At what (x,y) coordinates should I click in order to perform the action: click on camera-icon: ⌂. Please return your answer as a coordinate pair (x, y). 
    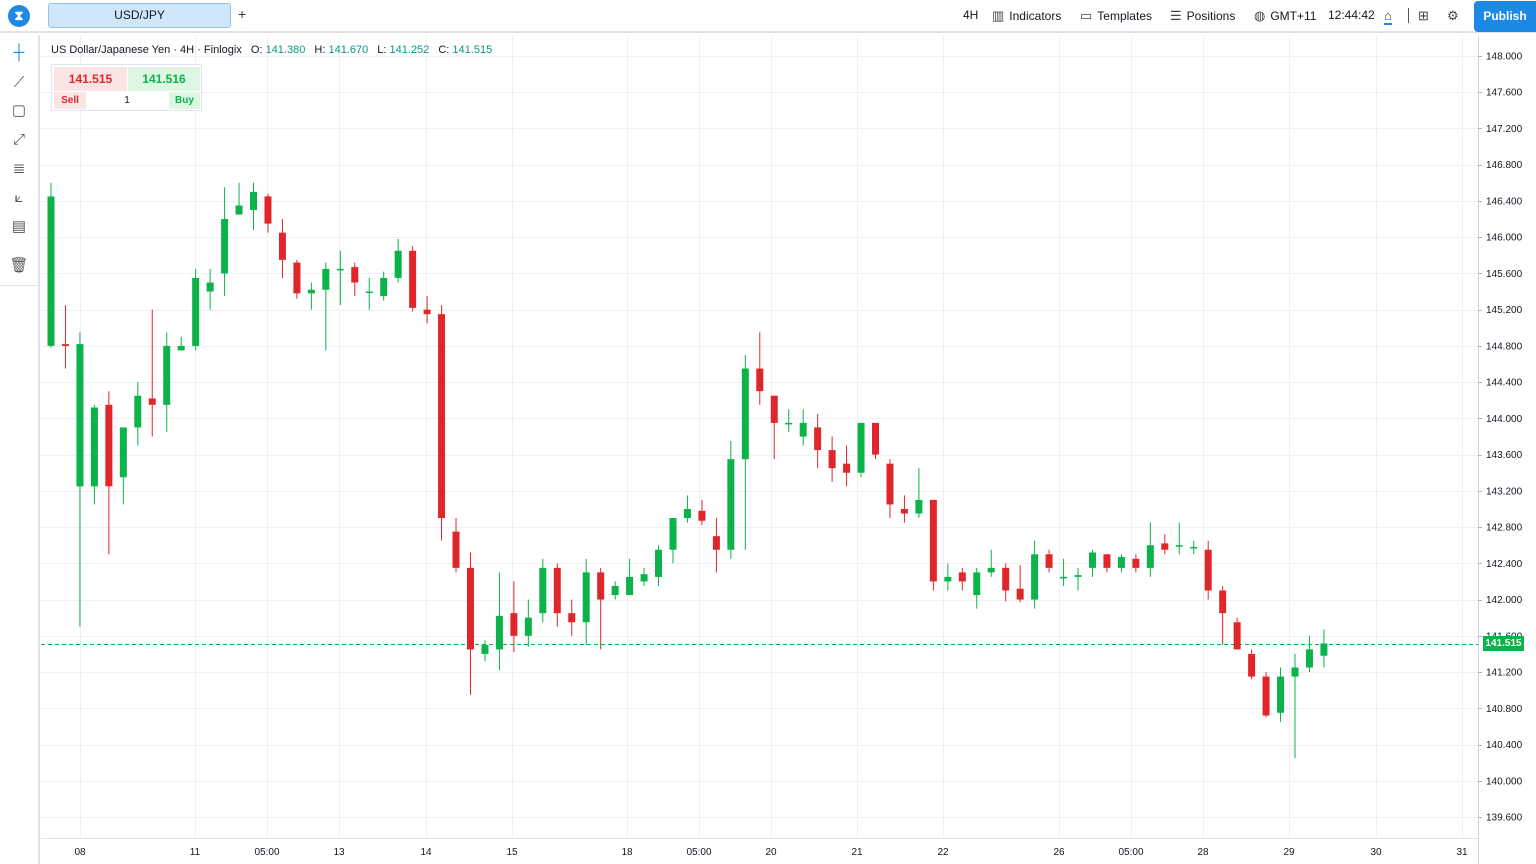
    Looking at the image, I should click on (1388, 16).